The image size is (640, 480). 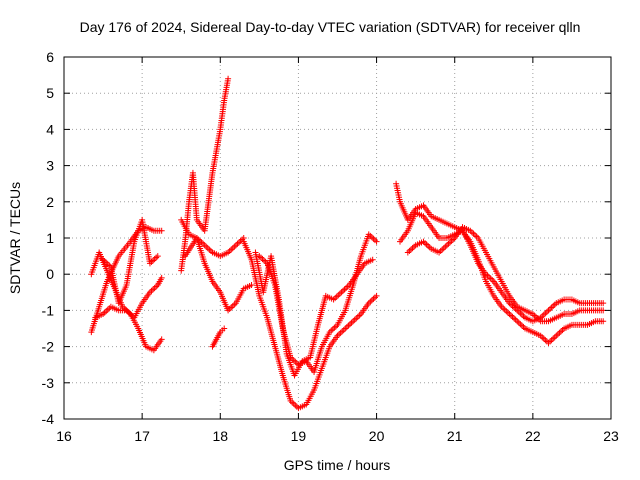 I want to click on y-tick-label: 1, so click(x=50, y=238).